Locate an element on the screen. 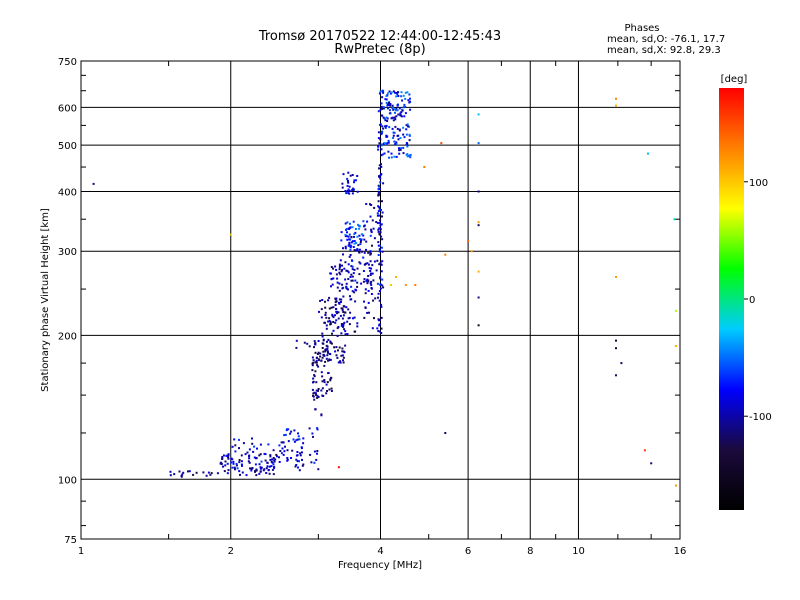 The height and width of the screenshot is (600, 800). y-tick-label: 100 is located at coordinates (67, 480).